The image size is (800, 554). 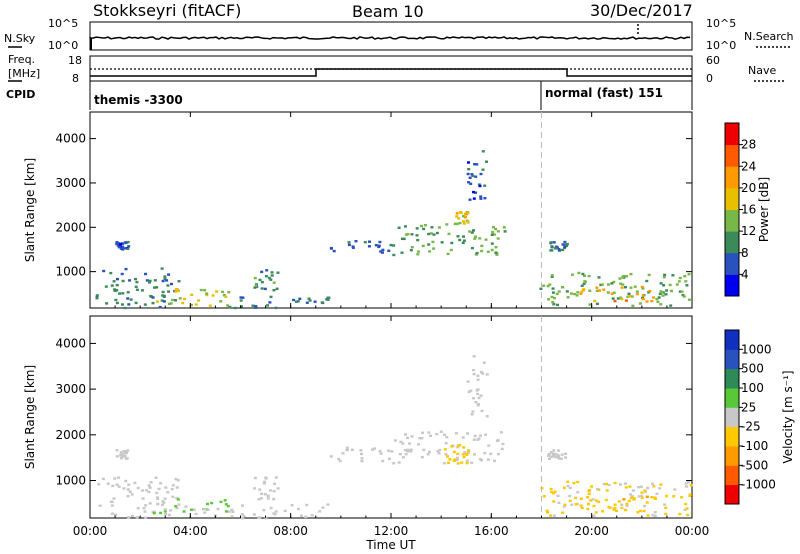 I want to click on noise-search-label: N.Search, so click(x=769, y=36).